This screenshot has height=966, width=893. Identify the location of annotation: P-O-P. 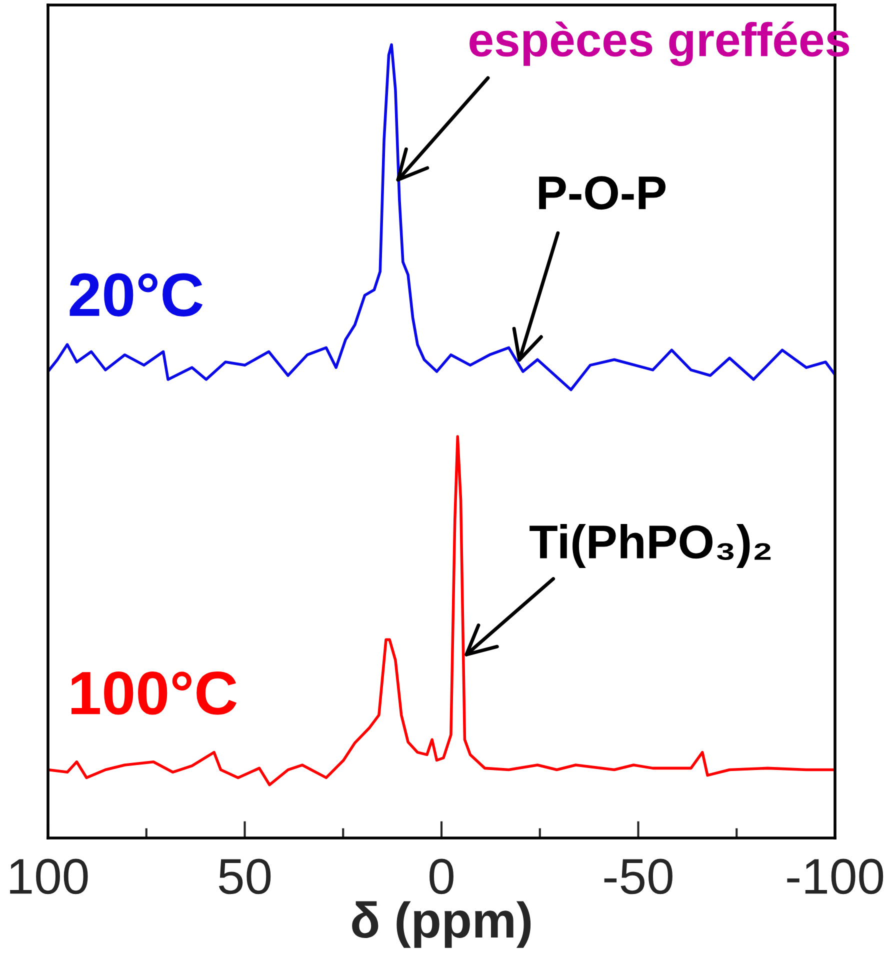
(602, 193).